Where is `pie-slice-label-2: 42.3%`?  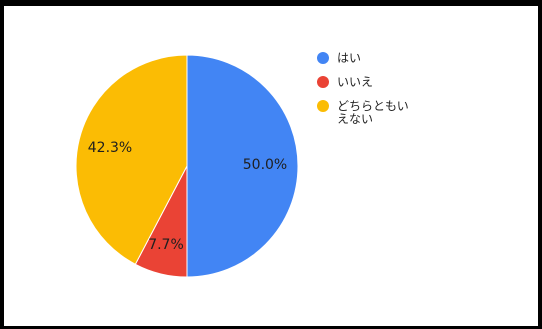 pie-slice-label-2: 42.3% is located at coordinates (110, 148).